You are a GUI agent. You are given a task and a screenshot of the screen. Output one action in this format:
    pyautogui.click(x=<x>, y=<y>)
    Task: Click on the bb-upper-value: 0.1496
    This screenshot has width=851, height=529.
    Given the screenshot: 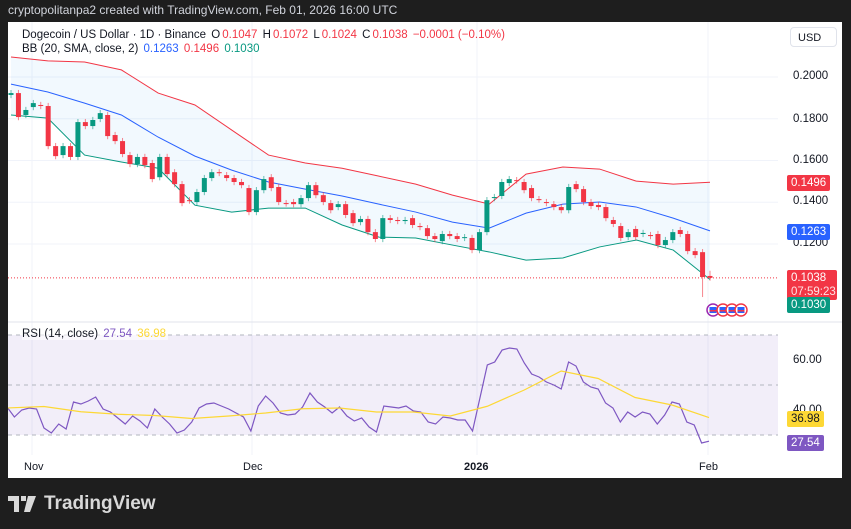 What is the action you would take?
    pyautogui.click(x=201, y=49)
    